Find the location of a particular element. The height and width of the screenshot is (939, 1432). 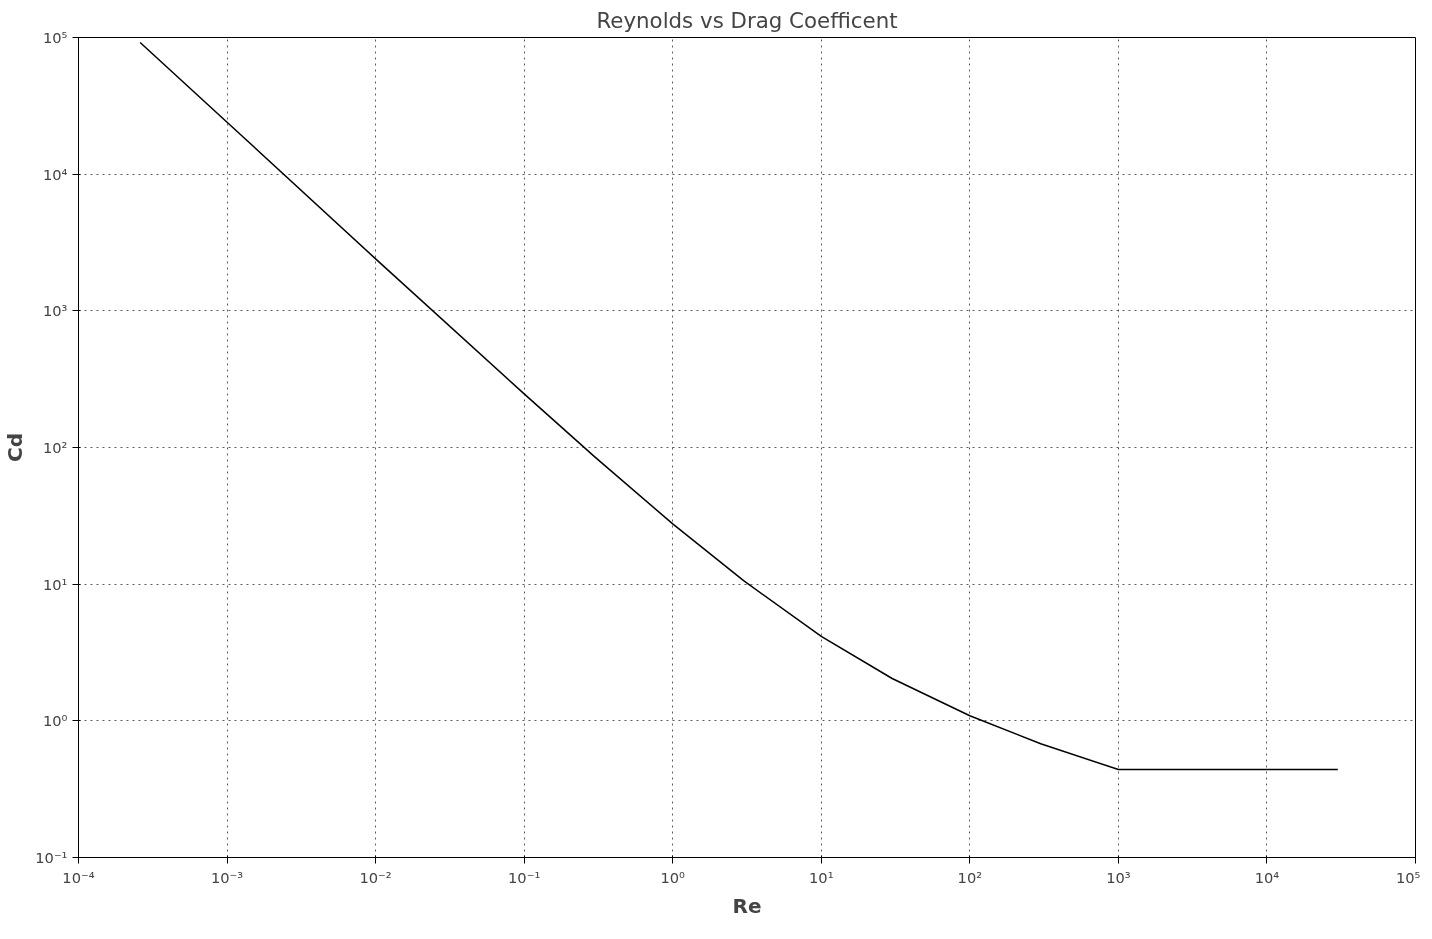

y-tick-label: 10⁻¹ is located at coordinates (51, 857).